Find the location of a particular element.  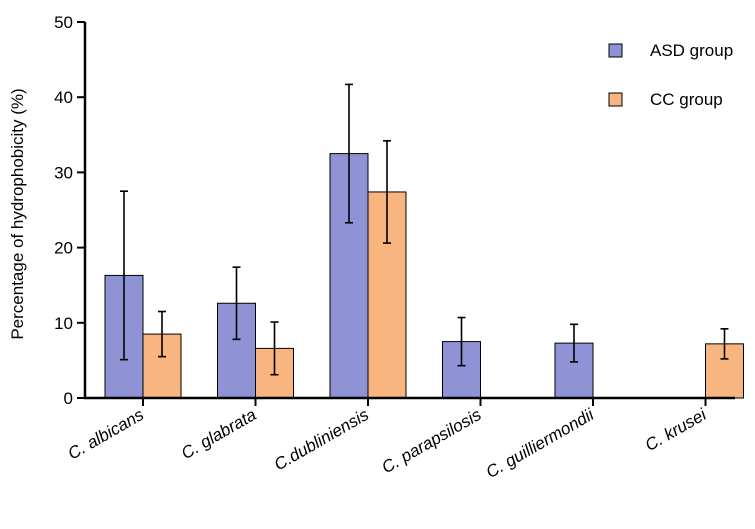

x-category-label: C. guilliermondii is located at coordinates (540, 443).